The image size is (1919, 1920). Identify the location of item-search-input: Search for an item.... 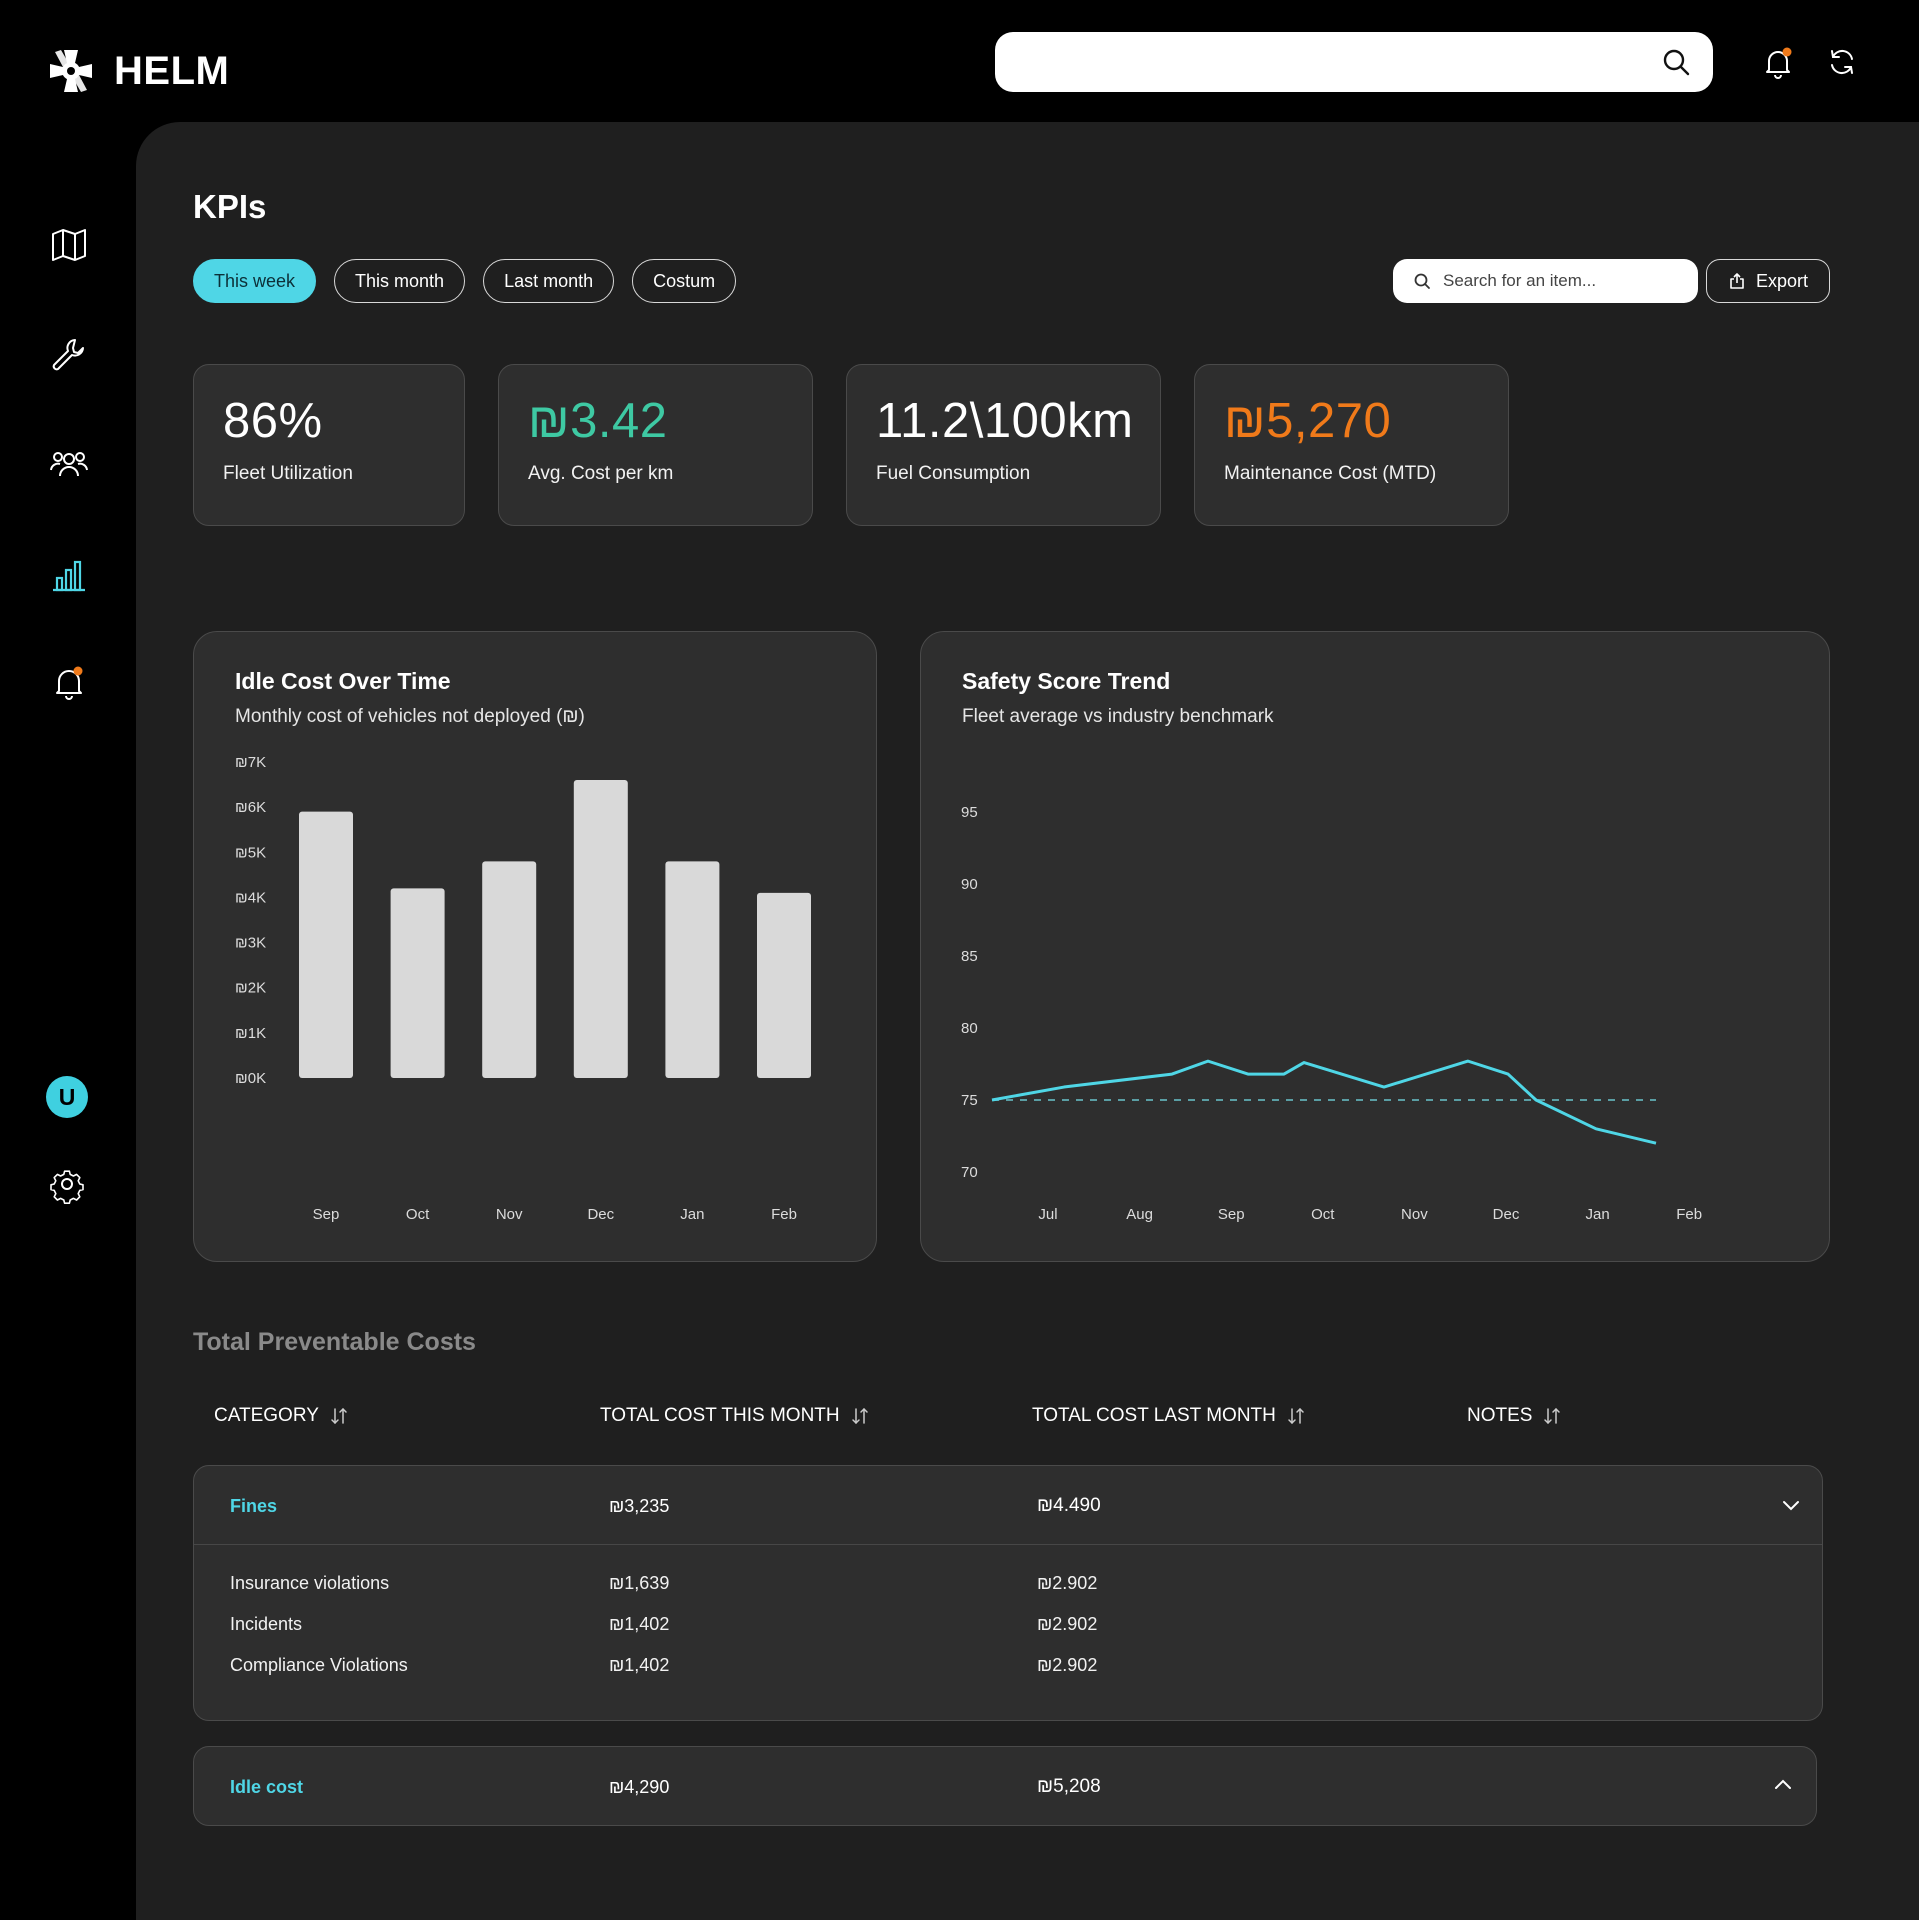
(1545, 281).